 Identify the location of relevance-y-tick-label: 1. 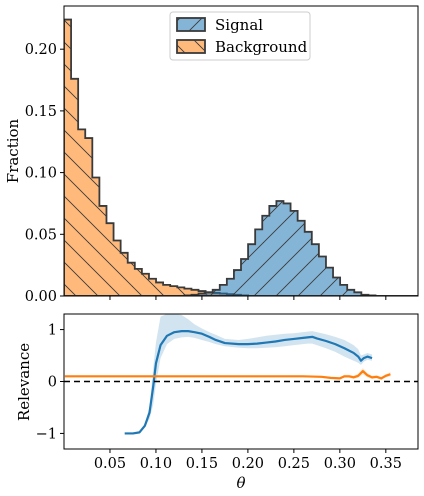
(52, 331).